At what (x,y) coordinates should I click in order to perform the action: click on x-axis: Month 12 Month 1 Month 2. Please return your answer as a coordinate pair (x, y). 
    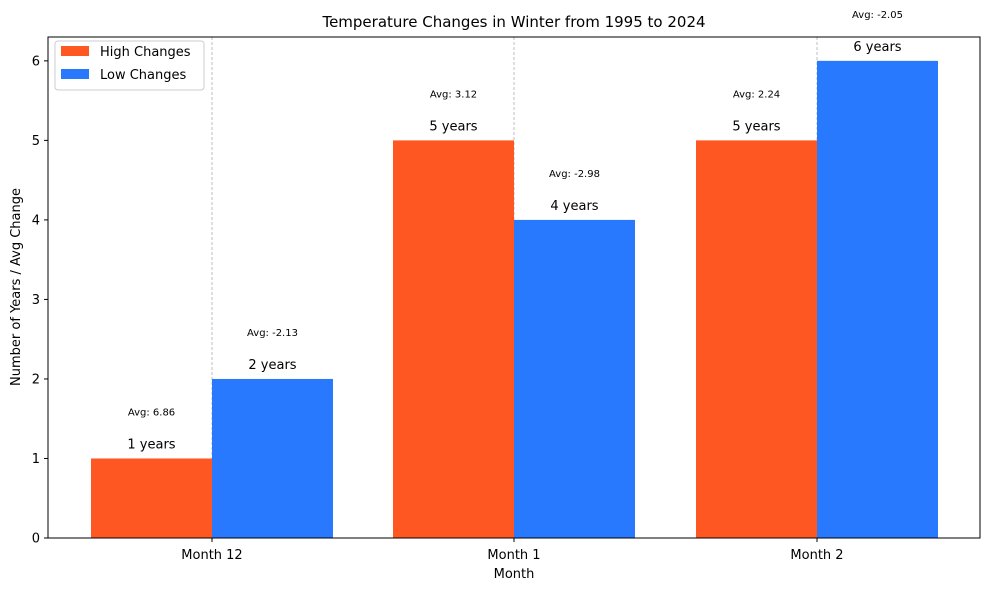
    Looking at the image, I should click on (512, 550).